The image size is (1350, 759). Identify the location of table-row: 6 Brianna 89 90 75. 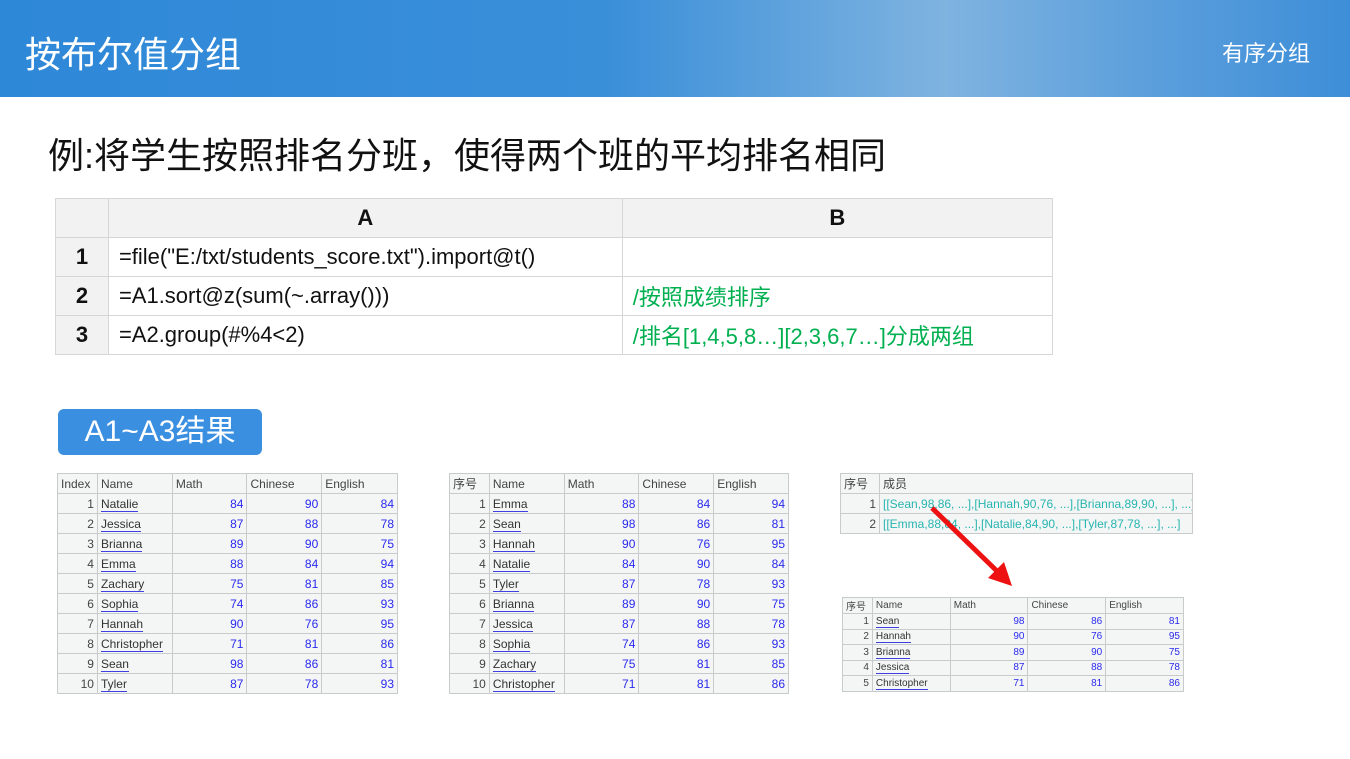
(619, 603).